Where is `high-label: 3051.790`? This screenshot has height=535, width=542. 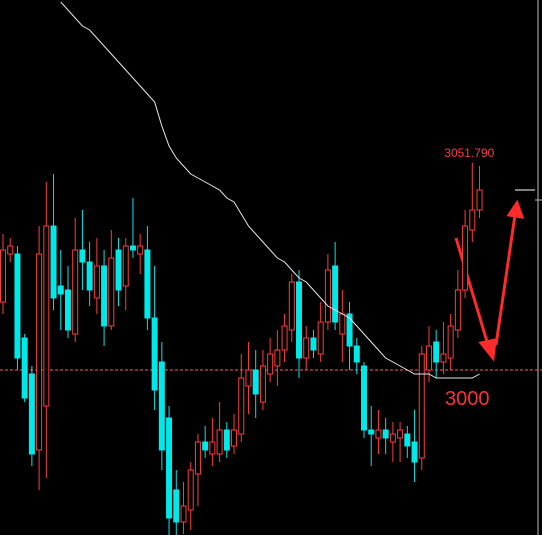
high-label: 3051.790 is located at coordinates (469, 153).